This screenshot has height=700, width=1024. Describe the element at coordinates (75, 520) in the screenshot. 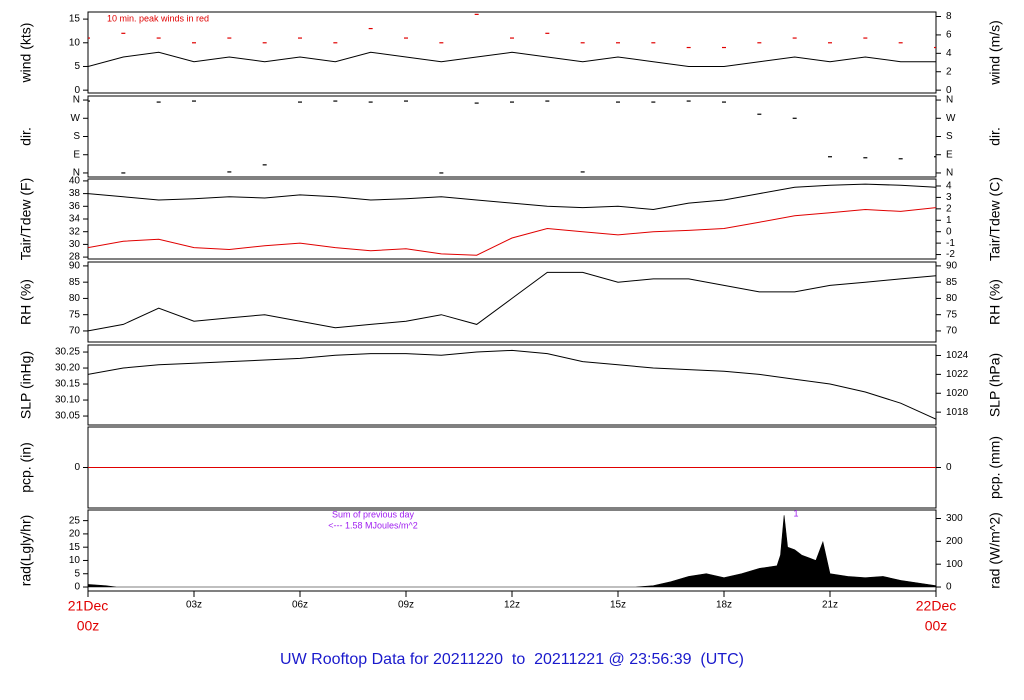

I see `y-tick-label: 25` at that location.